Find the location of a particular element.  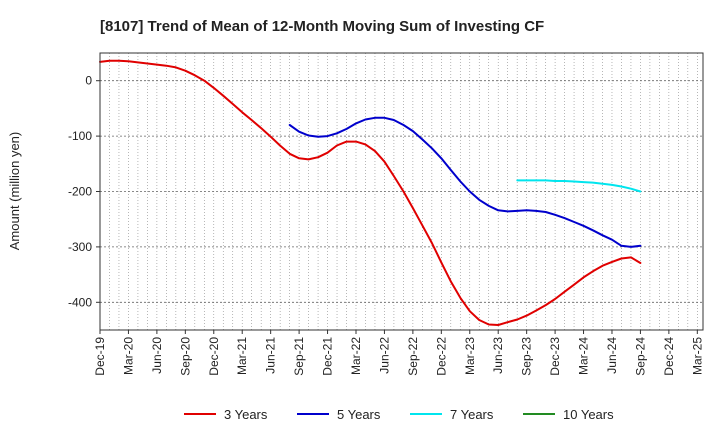

x-tick-label: Mar-22 is located at coordinates (356, 356).